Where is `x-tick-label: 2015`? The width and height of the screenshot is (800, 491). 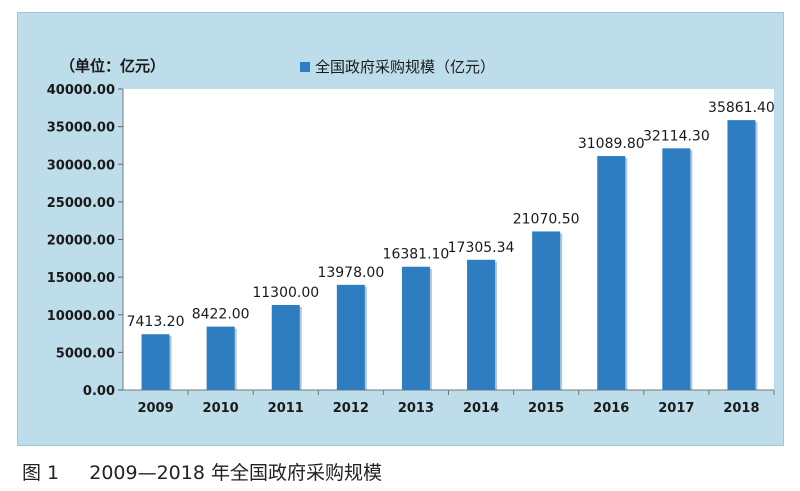 x-tick-label: 2015 is located at coordinates (546, 408).